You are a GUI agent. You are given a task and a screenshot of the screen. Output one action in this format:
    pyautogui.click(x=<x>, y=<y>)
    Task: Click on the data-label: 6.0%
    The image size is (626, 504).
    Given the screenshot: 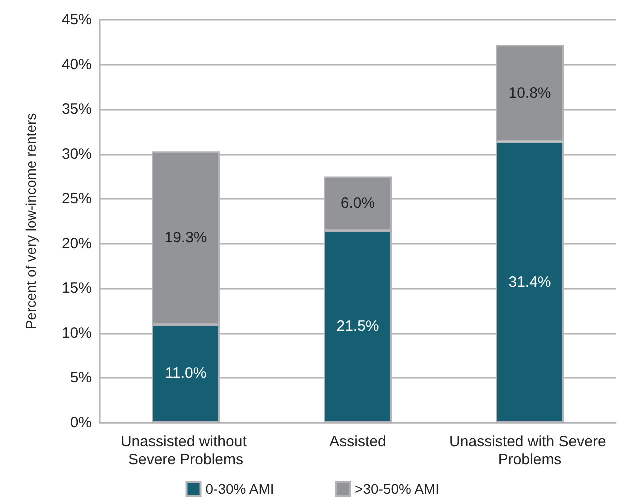 What is the action you would take?
    pyautogui.click(x=358, y=203)
    